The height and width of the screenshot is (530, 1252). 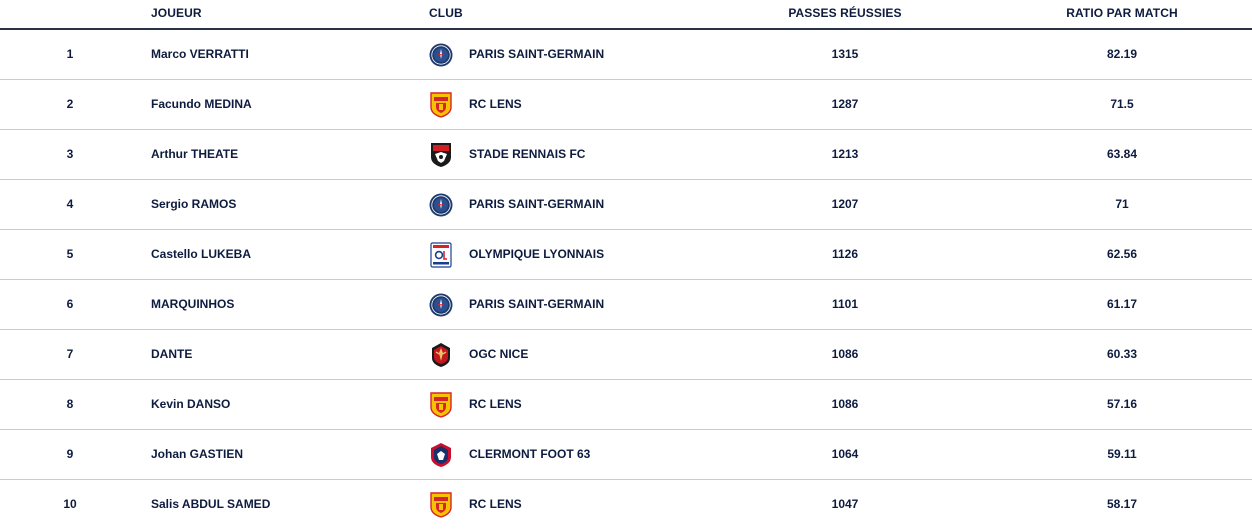 What do you see at coordinates (845, 254) in the screenshot?
I see `passes-cell: 1126` at bounding box center [845, 254].